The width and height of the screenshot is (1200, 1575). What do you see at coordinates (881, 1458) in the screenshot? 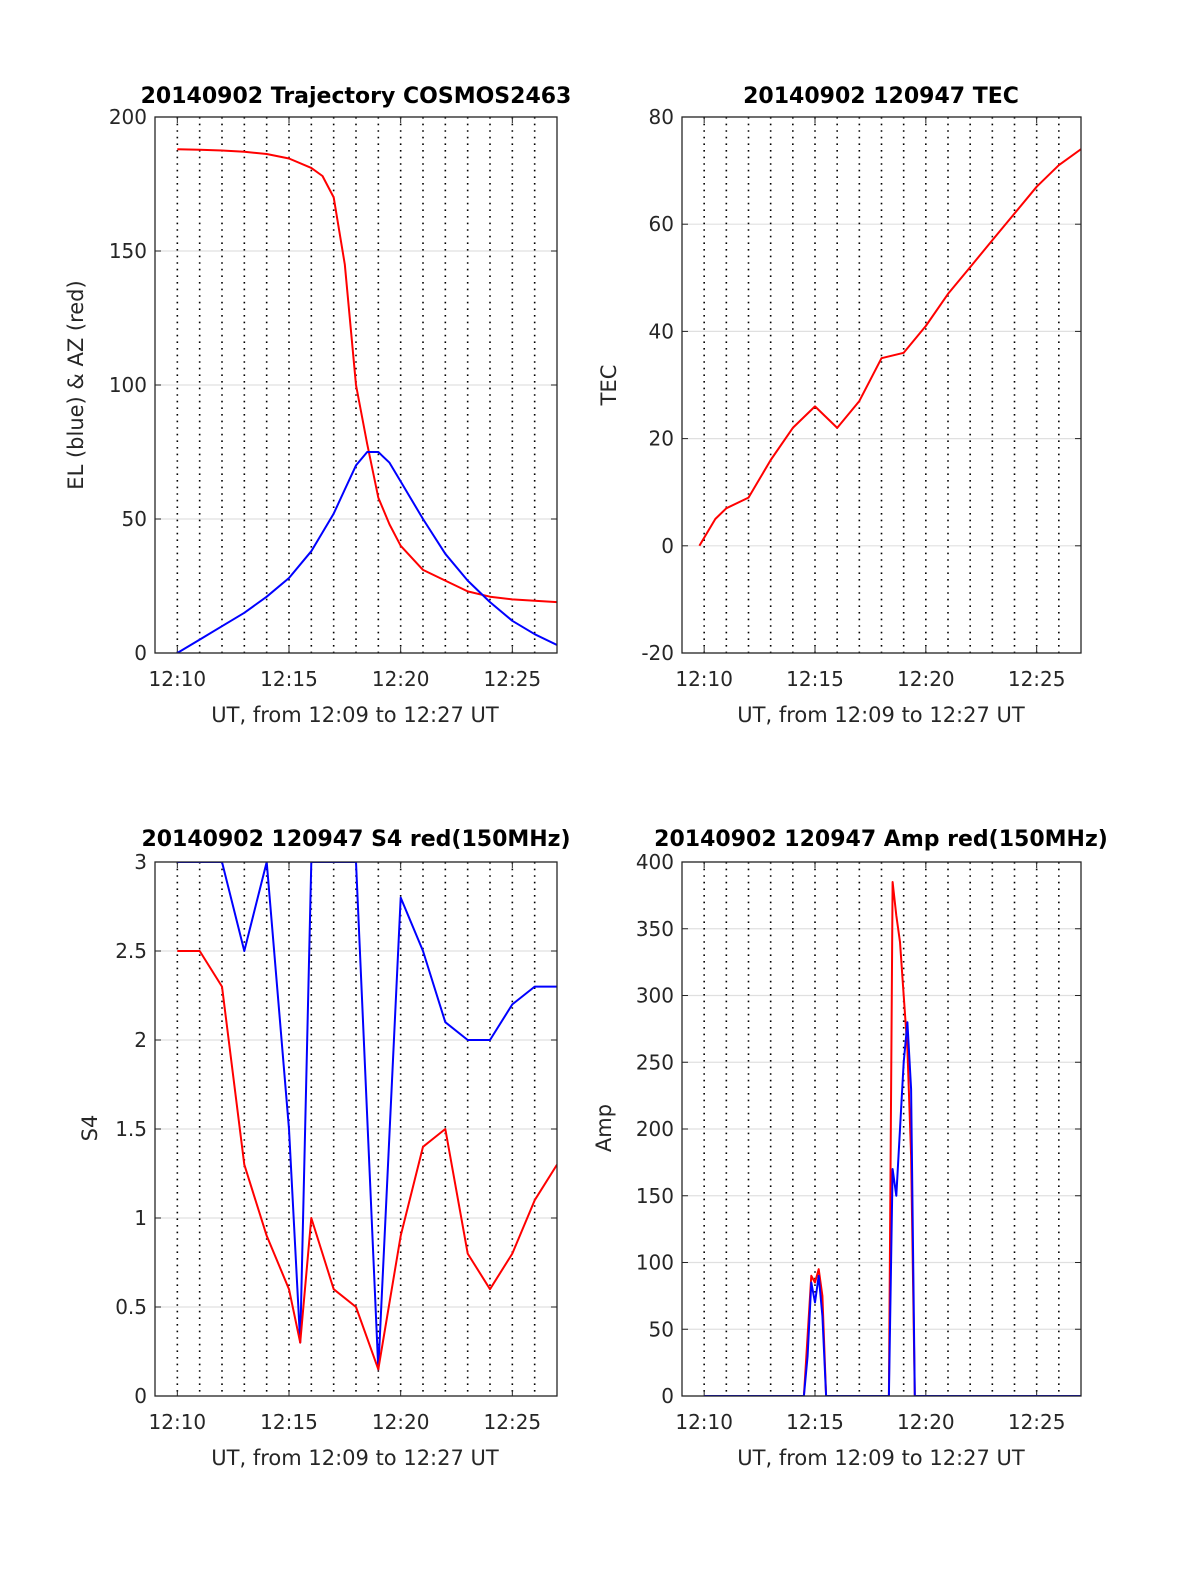
I see `amp-xlabel: UT, from 12:09 to 12:27 UT` at bounding box center [881, 1458].